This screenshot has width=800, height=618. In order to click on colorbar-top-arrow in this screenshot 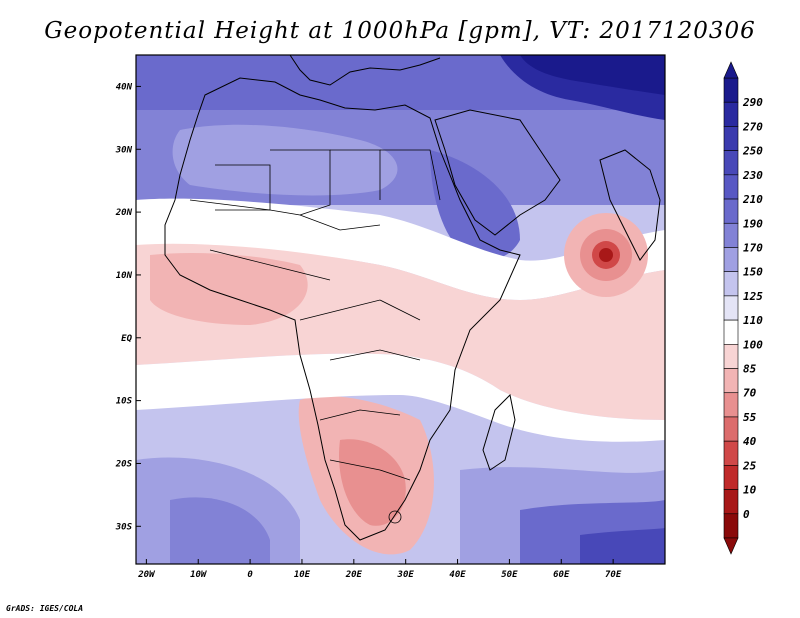, I will do `click(731, 70)`.